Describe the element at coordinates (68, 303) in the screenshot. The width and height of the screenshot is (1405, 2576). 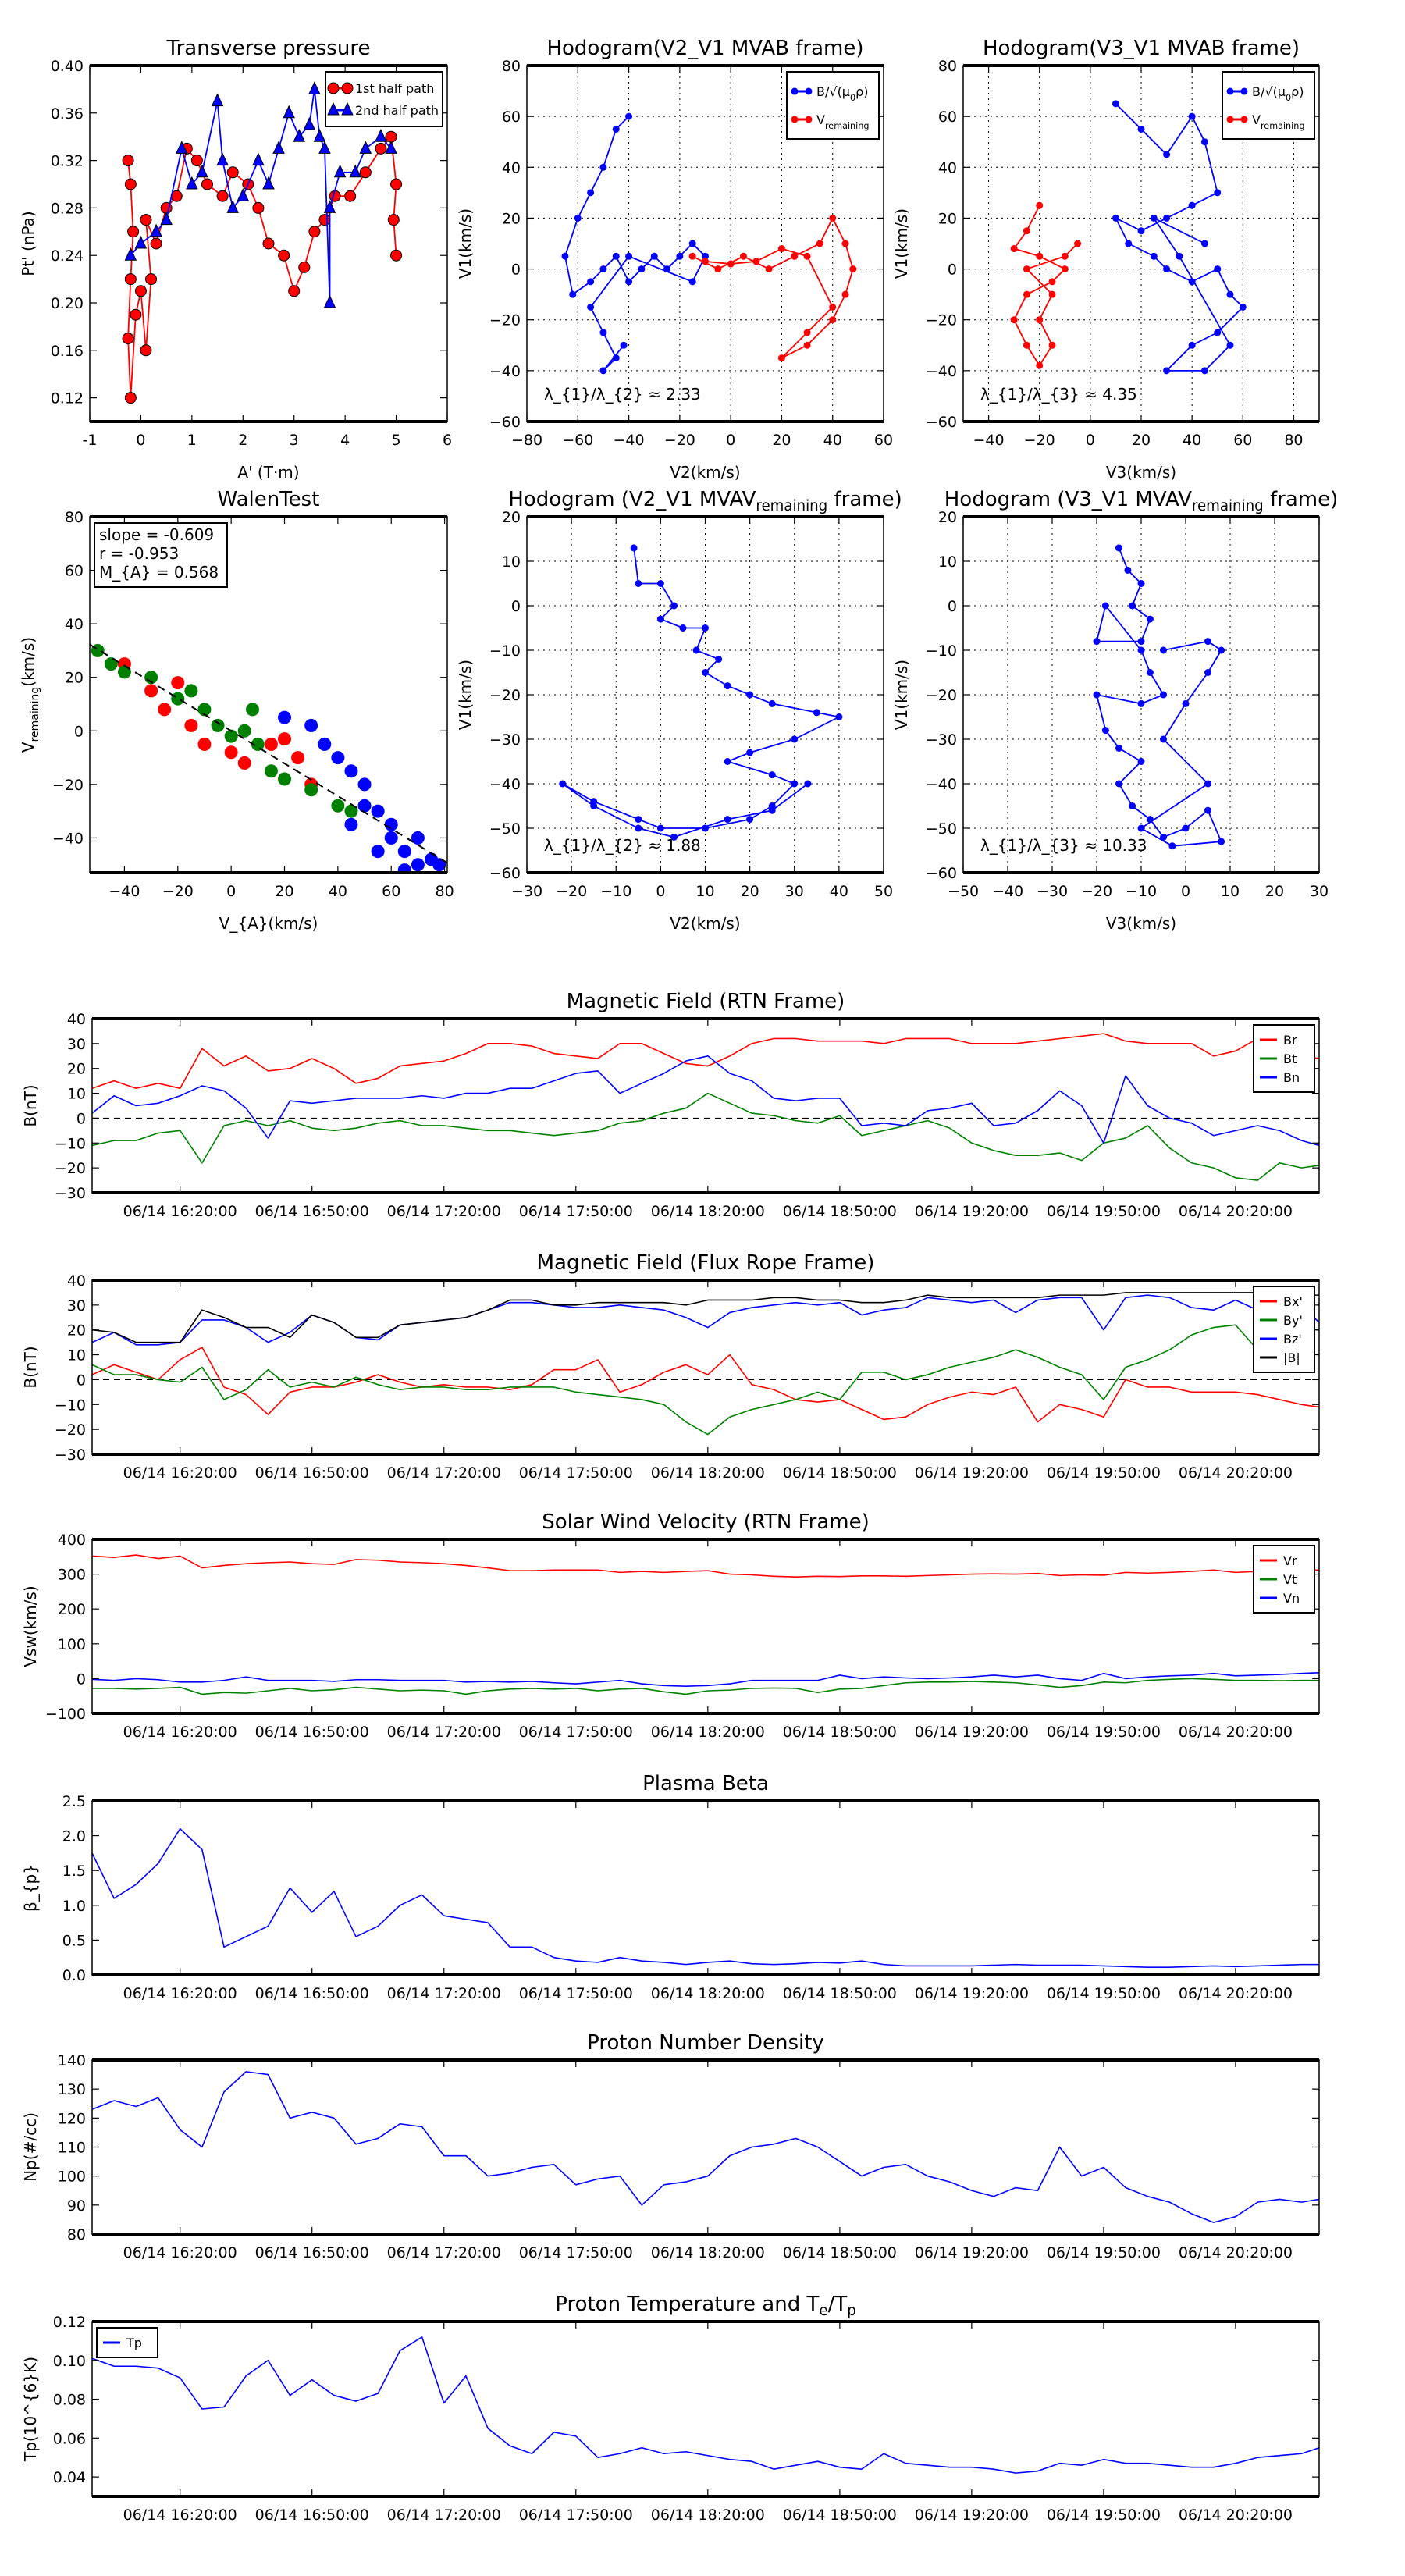
I see `y-tick-label: 0.20` at that location.